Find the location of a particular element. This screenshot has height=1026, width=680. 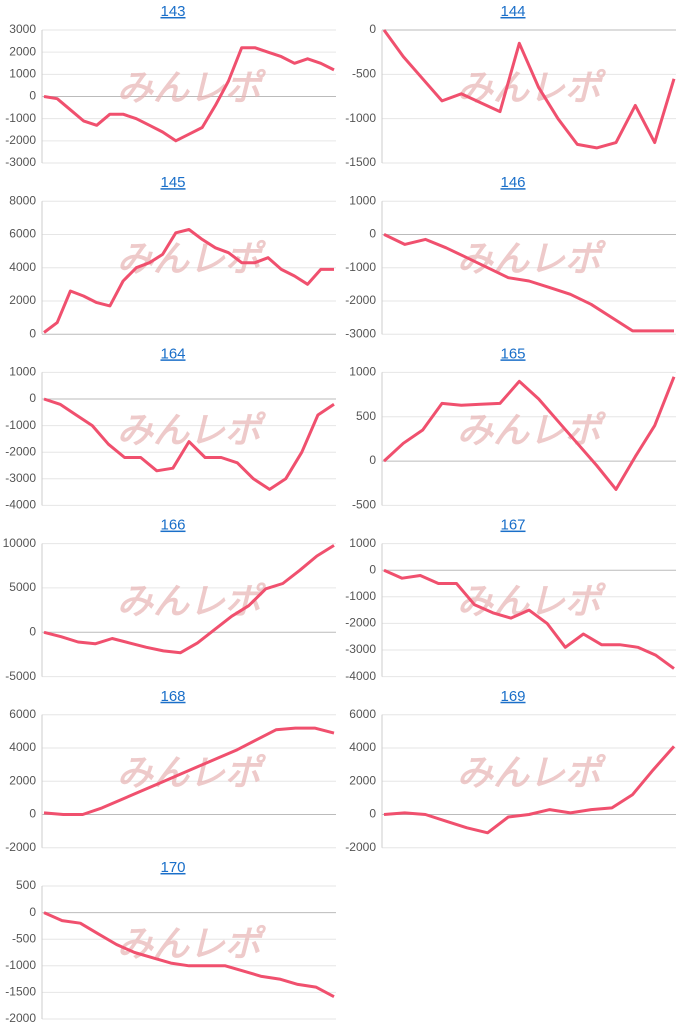

chart-panel: 145 8000 6000 4000 2000 0 みんレポ is located at coordinates (172, 257).